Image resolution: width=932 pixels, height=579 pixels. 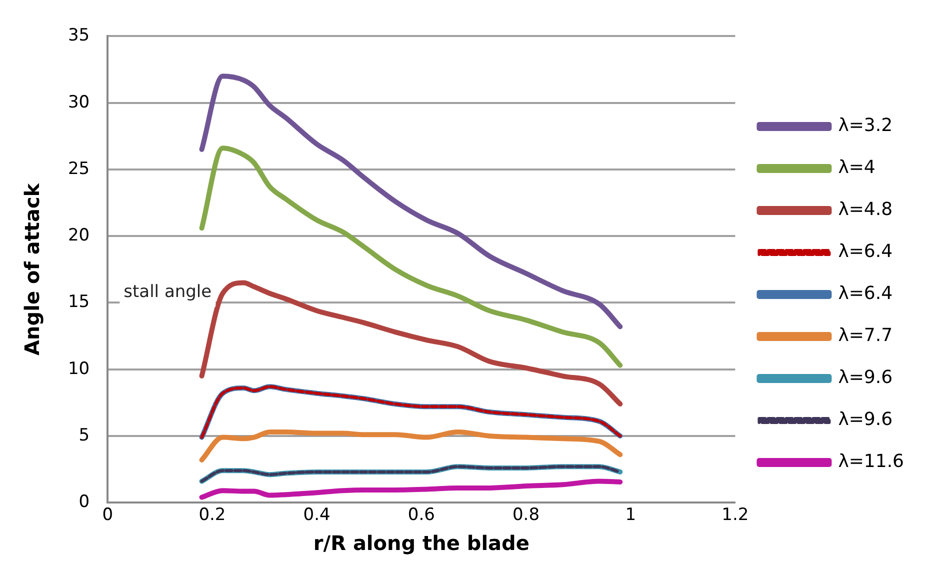 What do you see at coordinates (630, 515) in the screenshot?
I see `x-tick-label: 1` at bounding box center [630, 515].